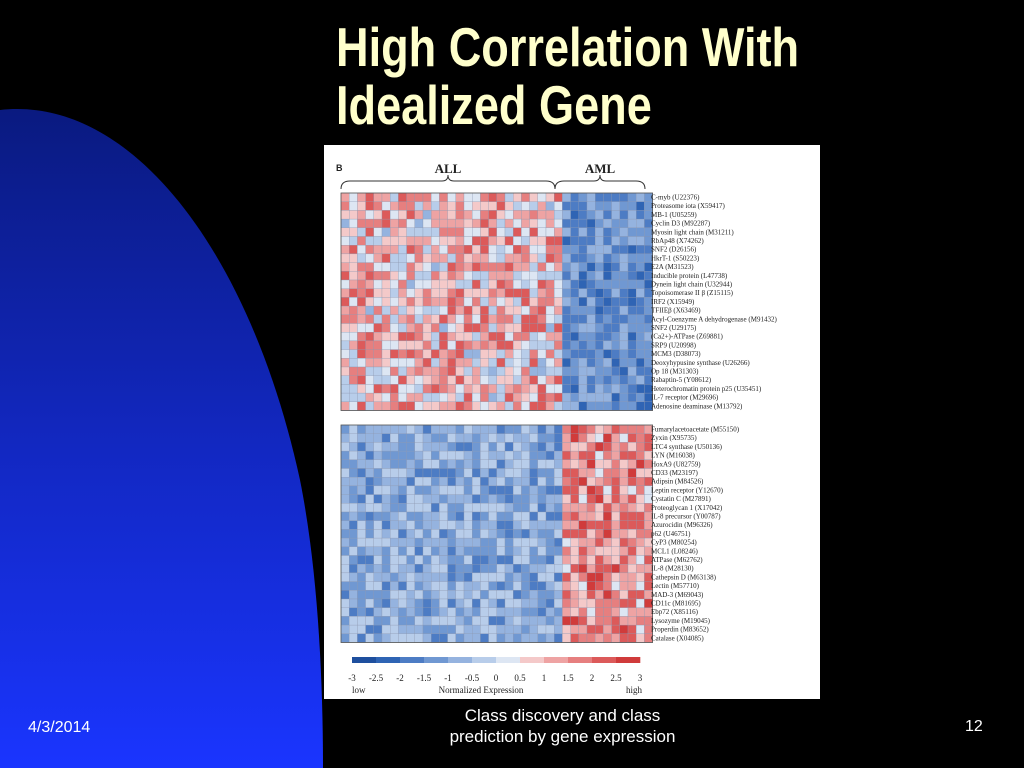 The image size is (1024, 768). I want to click on brace-all, so click(448, 182).